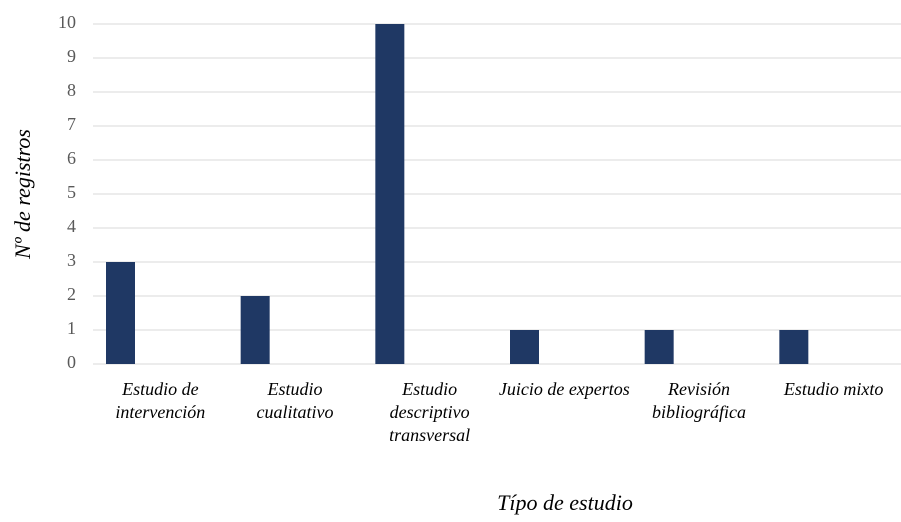 This screenshot has height=522, width=901. Describe the element at coordinates (71, 124) in the screenshot. I see `y-tick-label: 7` at that location.